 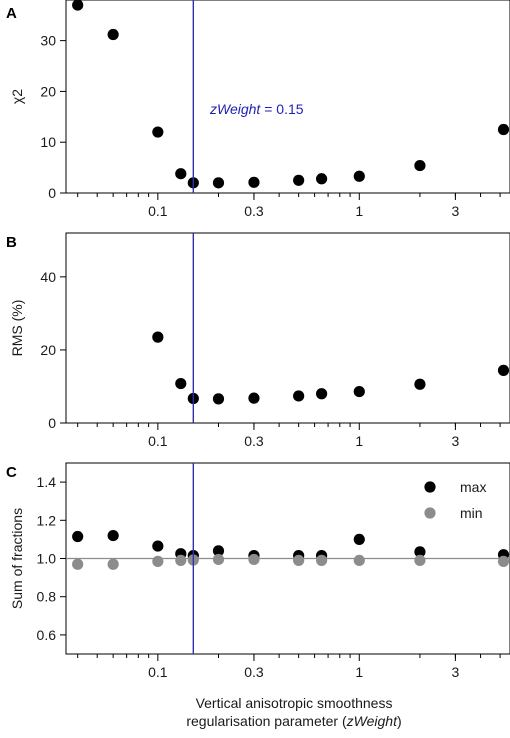 What do you see at coordinates (235, 109) in the screenshot?
I see `annotation-italic: zWeight` at bounding box center [235, 109].